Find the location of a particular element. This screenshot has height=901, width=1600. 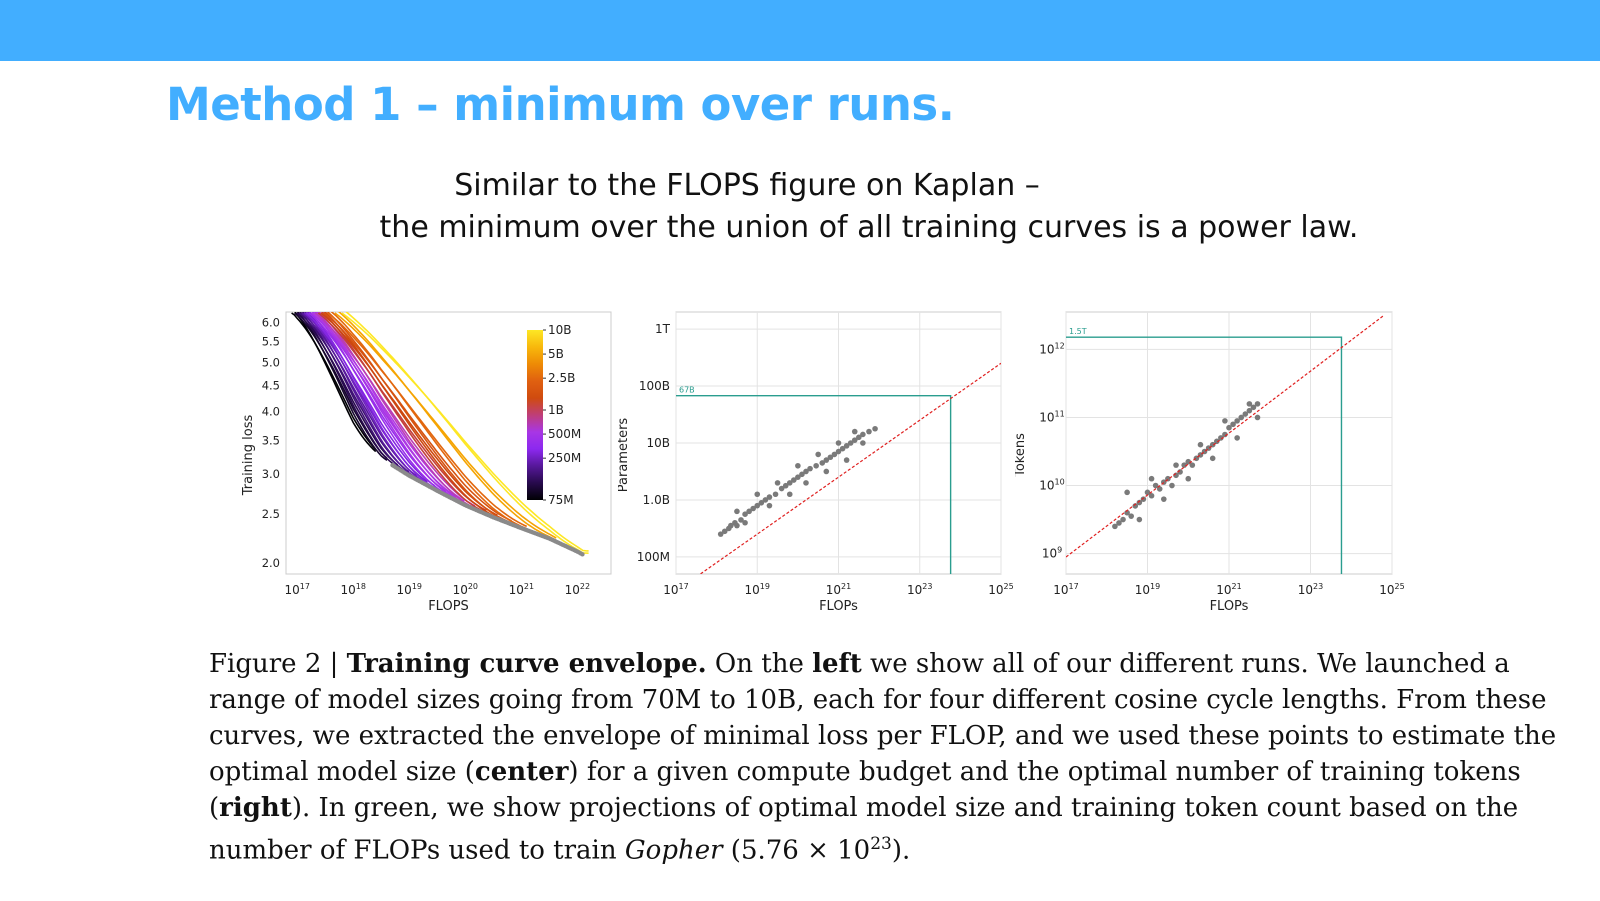

colorbar is located at coordinates (535, 415).